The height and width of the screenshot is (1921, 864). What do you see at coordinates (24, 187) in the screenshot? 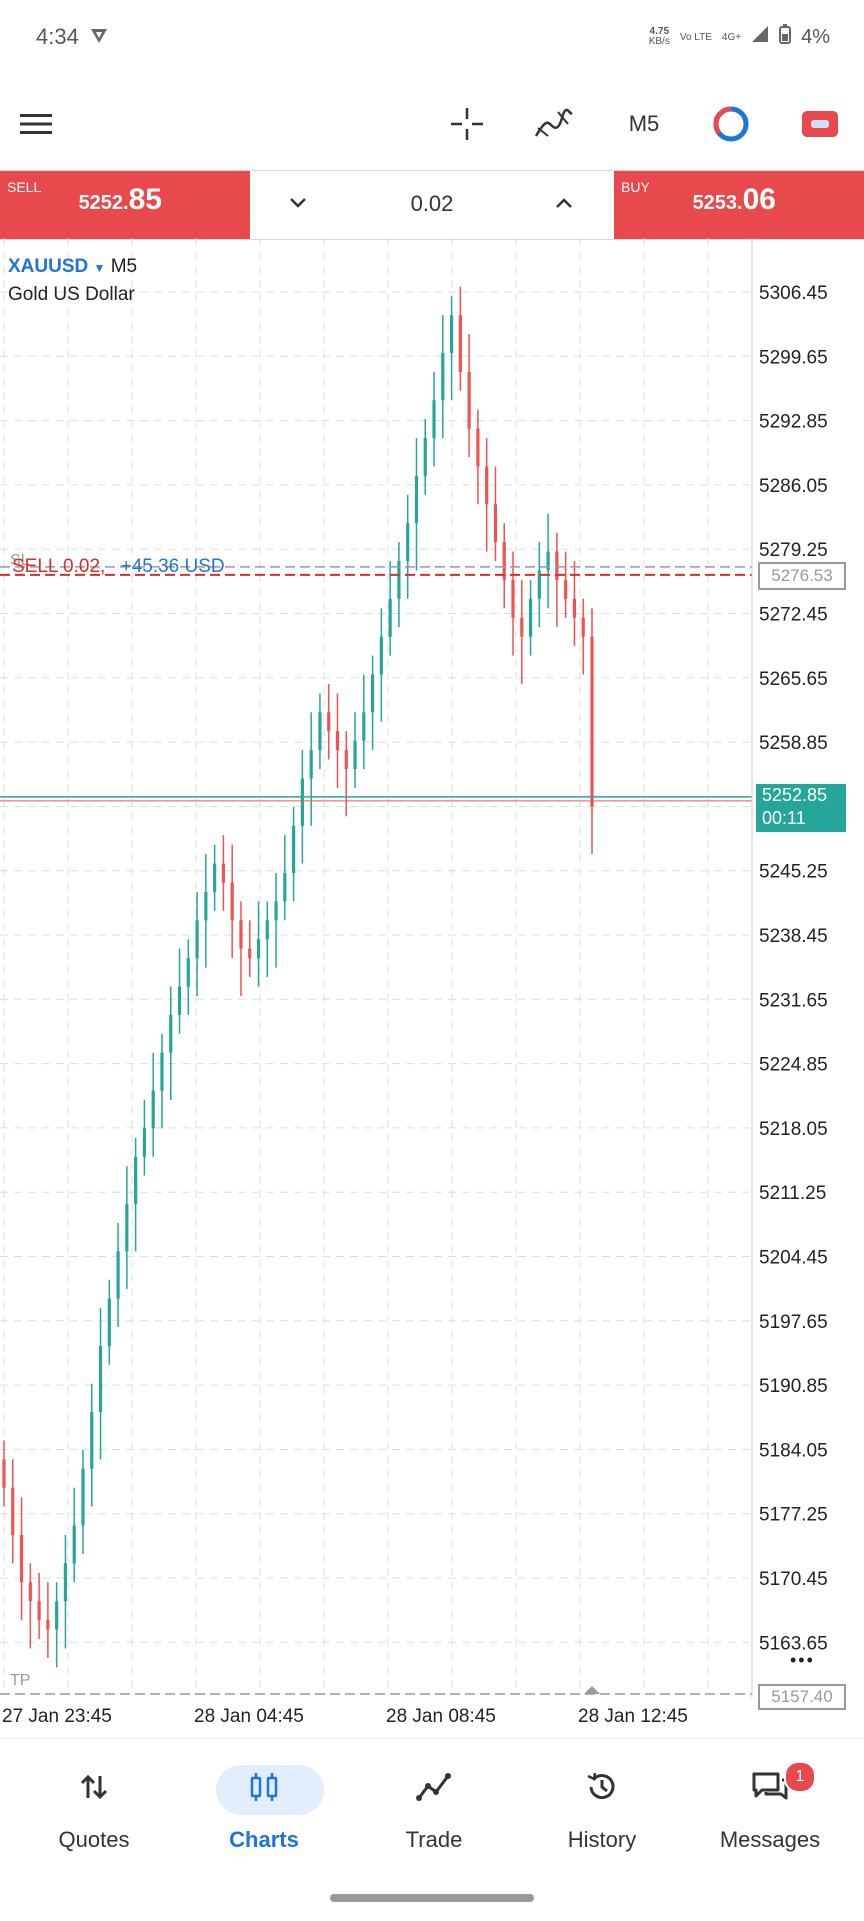
I see `sell-label: SELL` at bounding box center [24, 187].